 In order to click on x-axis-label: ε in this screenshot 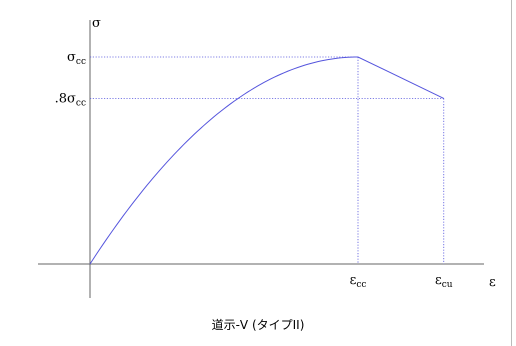, I will do `click(492, 282)`.